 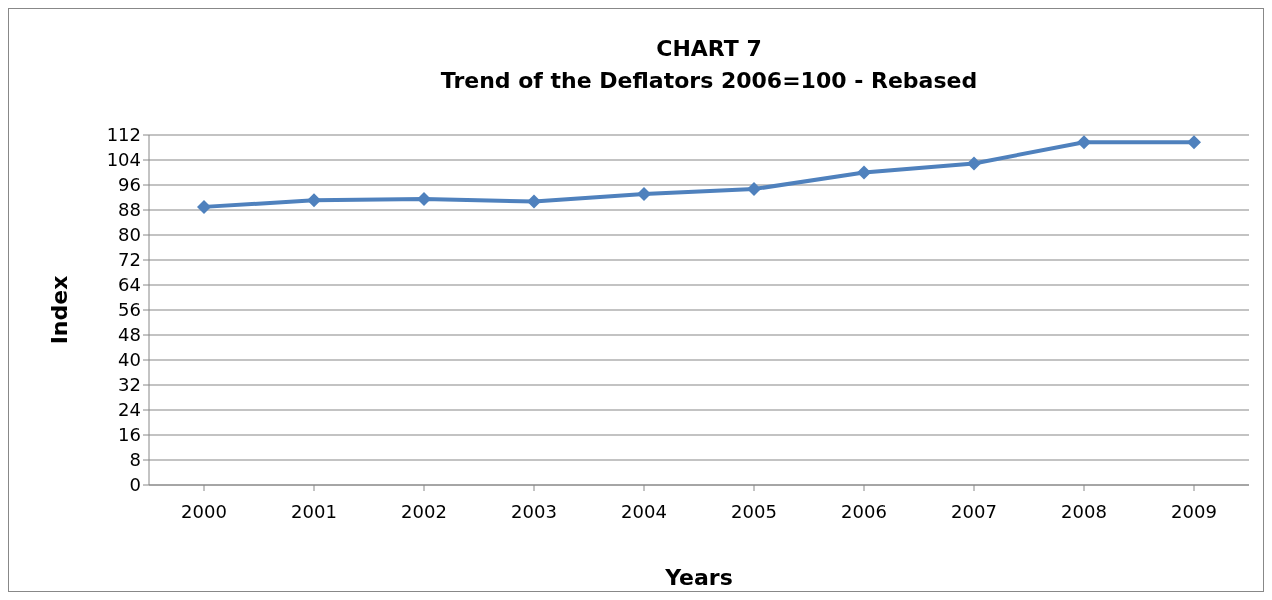 What do you see at coordinates (123, 160) in the screenshot?
I see `y-tick-label: 104` at bounding box center [123, 160].